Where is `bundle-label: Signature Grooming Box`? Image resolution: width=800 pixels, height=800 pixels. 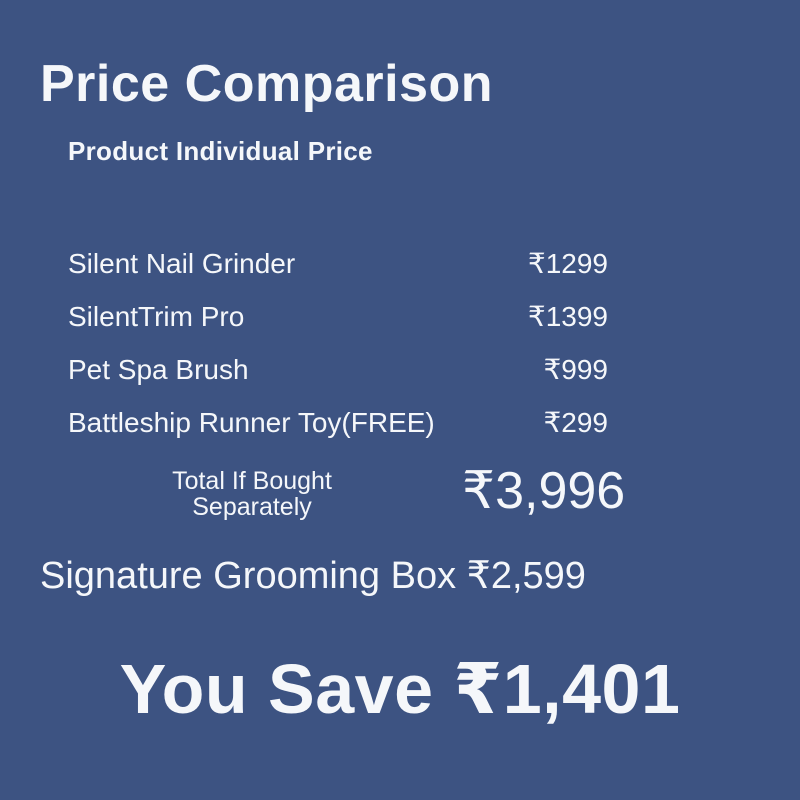
bundle-label: Signature Grooming Box is located at coordinates (248, 576).